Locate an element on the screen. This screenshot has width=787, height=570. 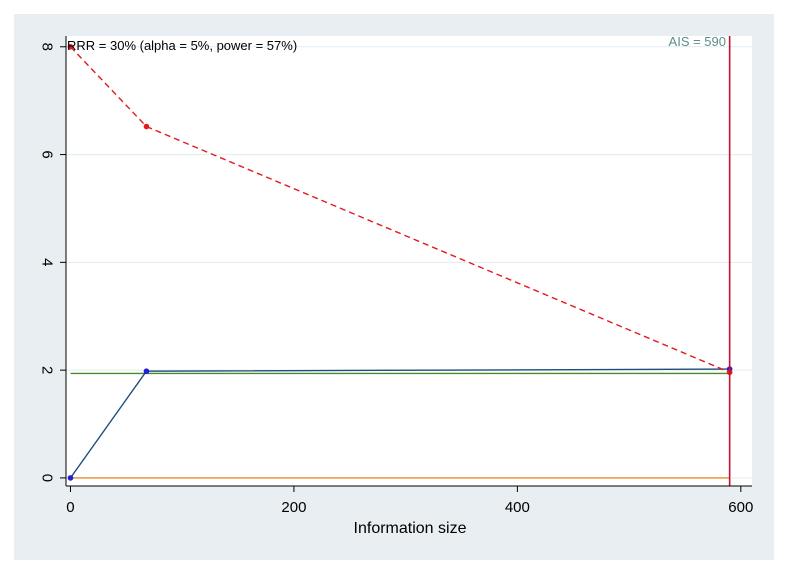
rrr-annotation: RRR = 30% (alpha = 5%, power = 57%) is located at coordinates (182, 45).